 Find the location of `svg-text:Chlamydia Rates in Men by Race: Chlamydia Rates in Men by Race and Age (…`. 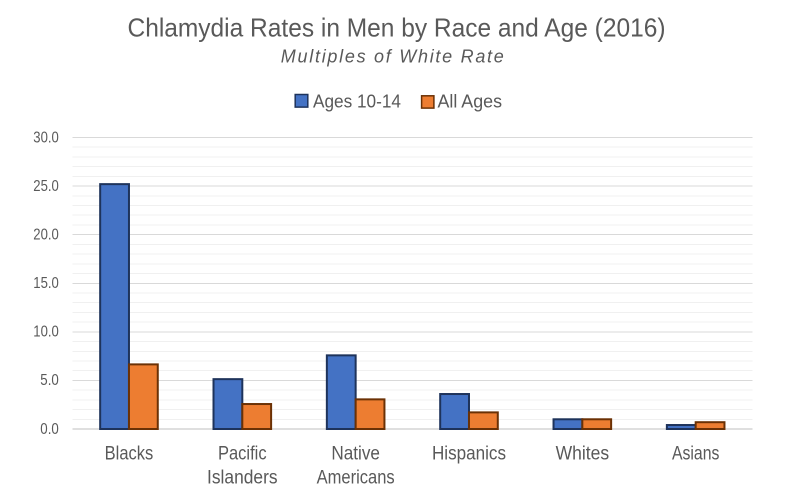

svg-text:Chlamydia Rates in Men by Race: Chlamydia Rates in Men by Race and Age (… is located at coordinates (397, 28).